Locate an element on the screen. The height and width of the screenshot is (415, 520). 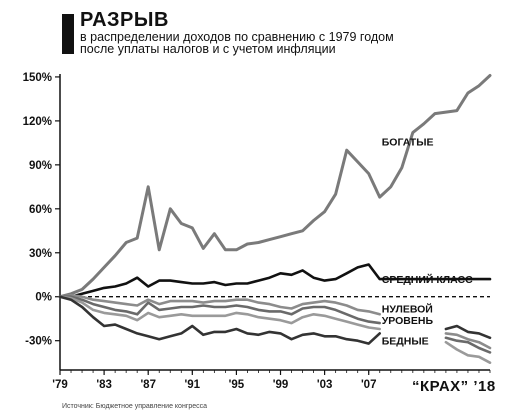
x-tick-label: '03 is located at coordinates (325, 385).